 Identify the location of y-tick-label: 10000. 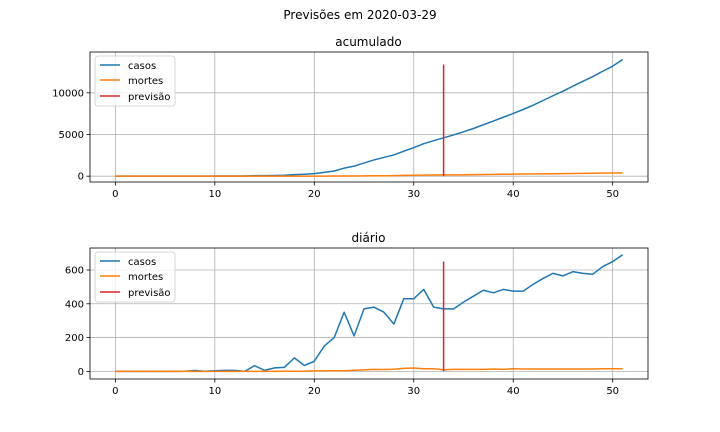
(68, 93).